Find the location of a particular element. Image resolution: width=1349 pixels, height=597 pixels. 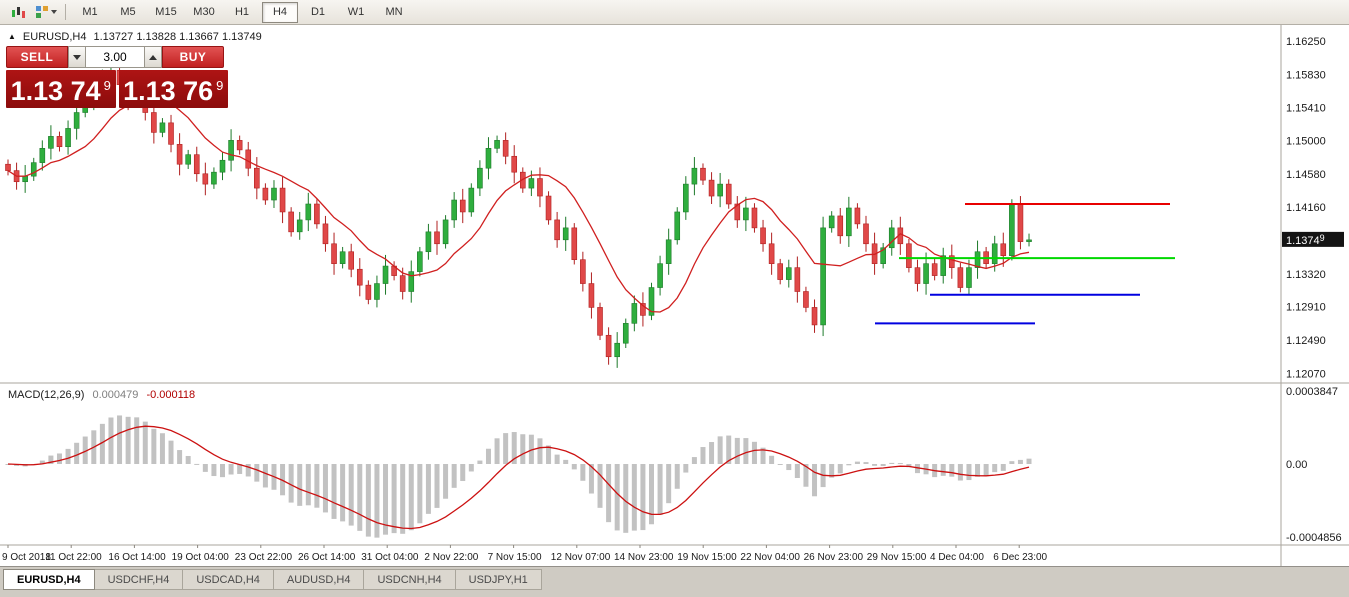

svg-text: 4 Dec 04:00 is located at coordinates (957, 557).